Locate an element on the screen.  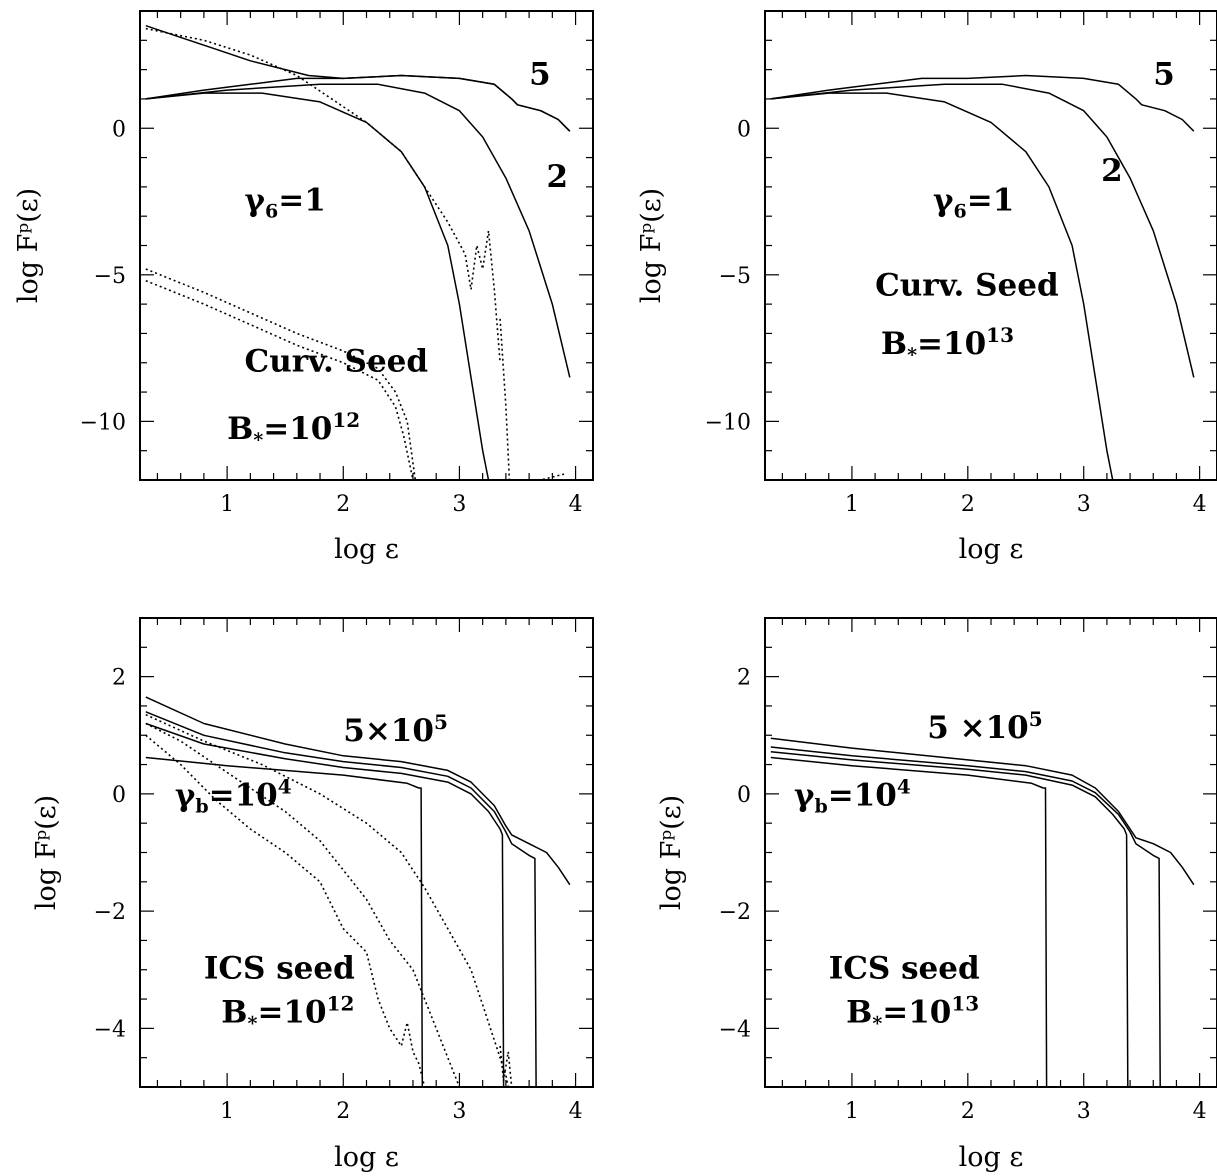
annotation-label: 5×105 is located at coordinates (395, 729).